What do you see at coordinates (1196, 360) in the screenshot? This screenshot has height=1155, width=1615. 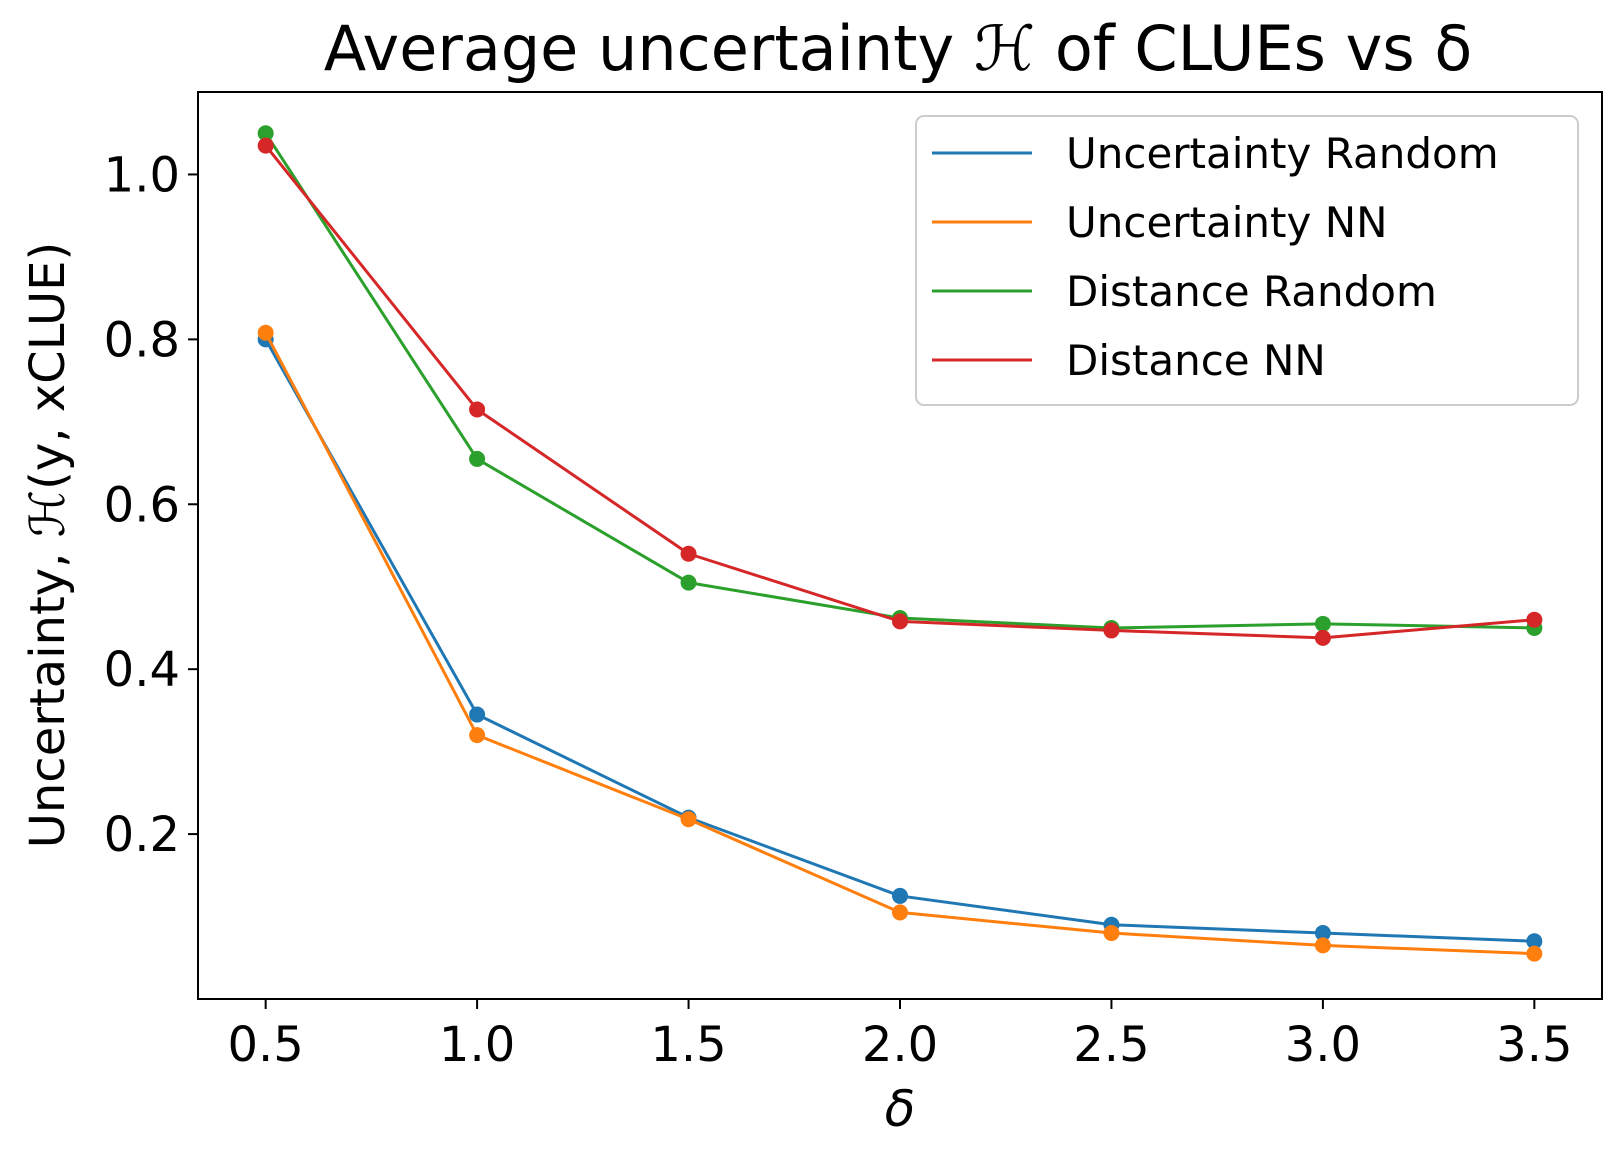 I see `legend-label: Distance NN` at bounding box center [1196, 360].